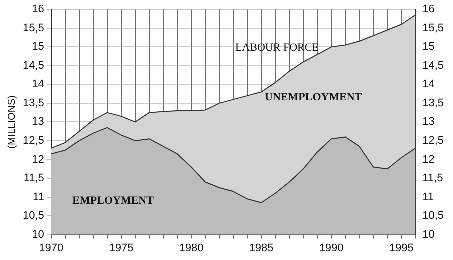 The height and width of the screenshot is (260, 453). What do you see at coordinates (33, 216) in the screenshot?
I see `y-tick-label: 10,5` at bounding box center [33, 216].